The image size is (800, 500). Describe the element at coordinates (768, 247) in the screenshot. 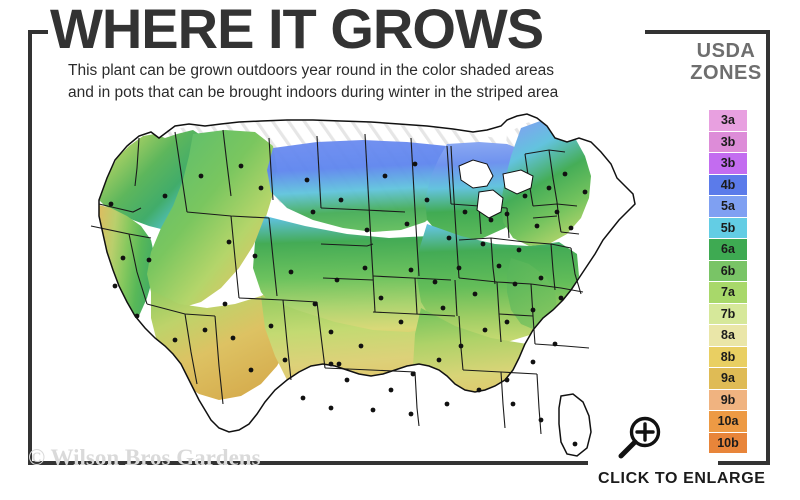

I see `frame-right-edge` at that location.